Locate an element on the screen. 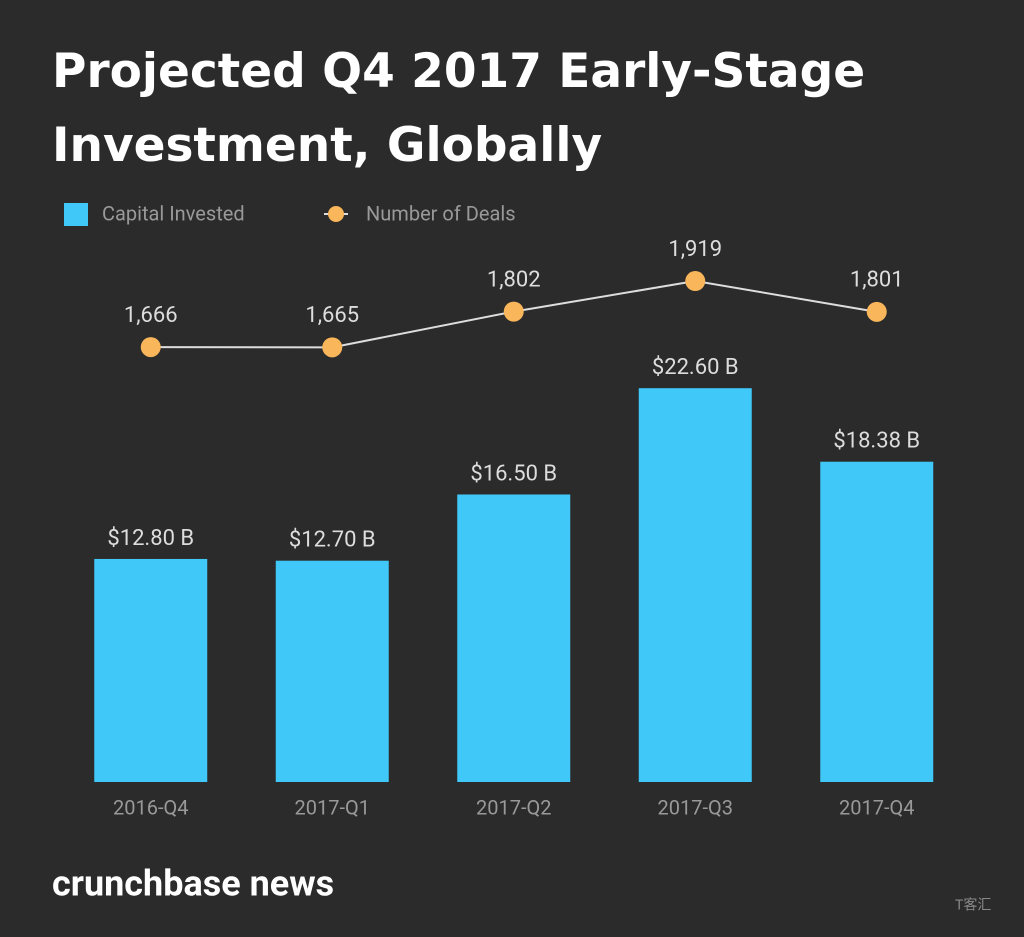 The image size is (1024, 937). value-label: $22.60 B is located at coordinates (695, 367).